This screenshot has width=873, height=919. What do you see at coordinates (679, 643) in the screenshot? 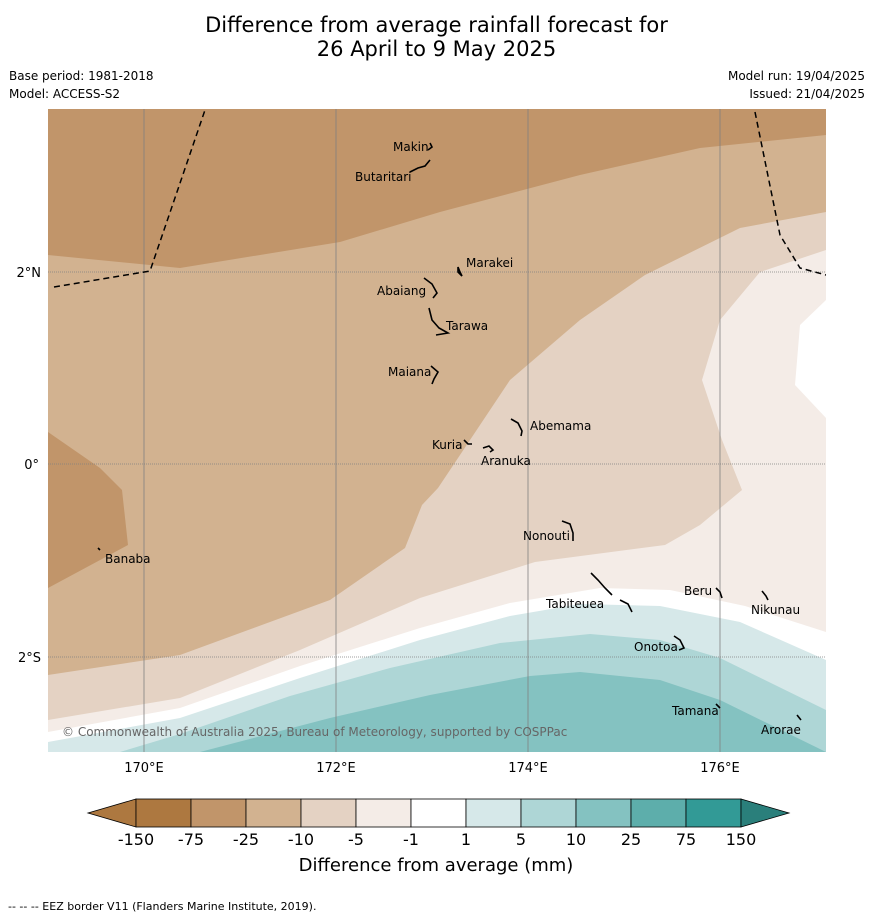
I see `island-onotoa` at bounding box center [679, 643].